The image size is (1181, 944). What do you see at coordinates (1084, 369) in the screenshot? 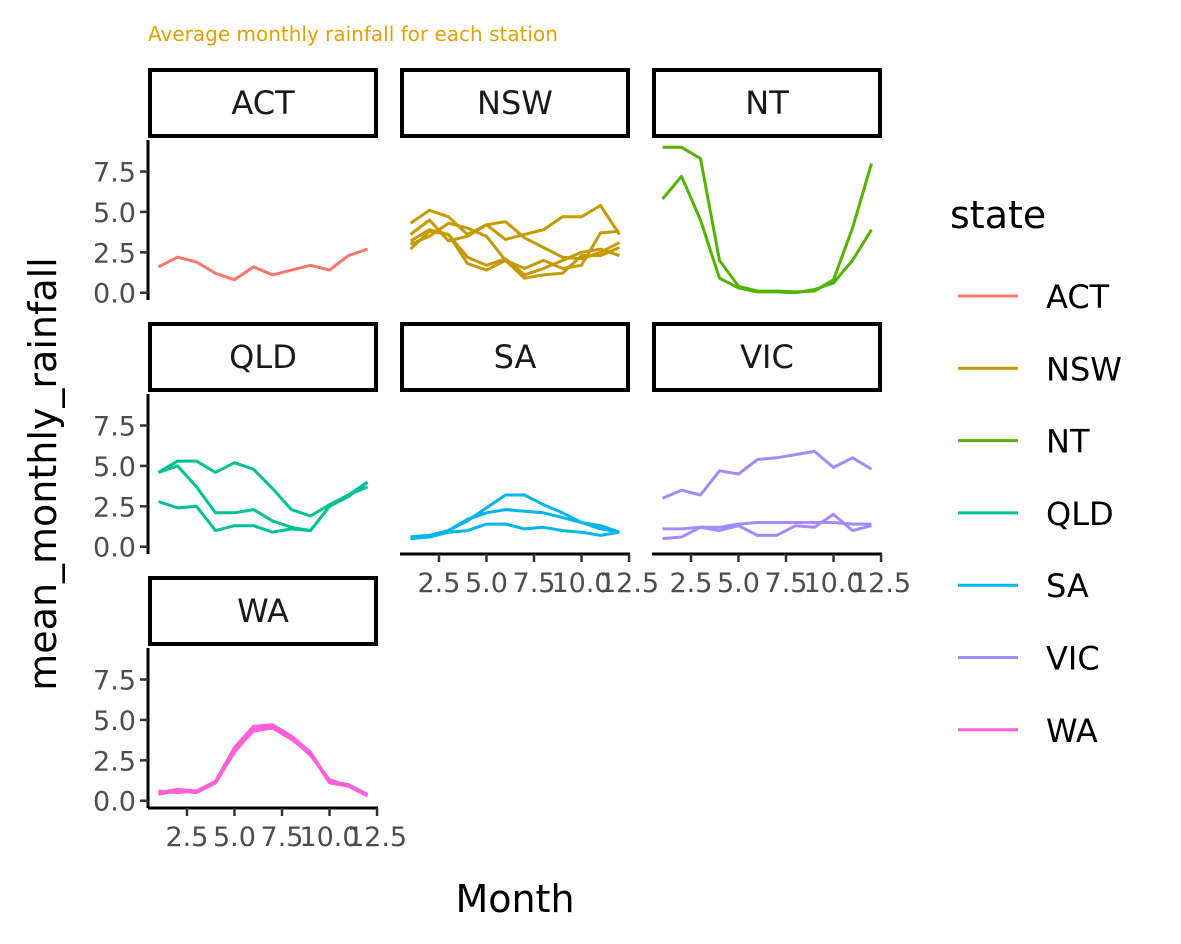
I see `legend-label-nsw: NSW` at bounding box center [1084, 369].